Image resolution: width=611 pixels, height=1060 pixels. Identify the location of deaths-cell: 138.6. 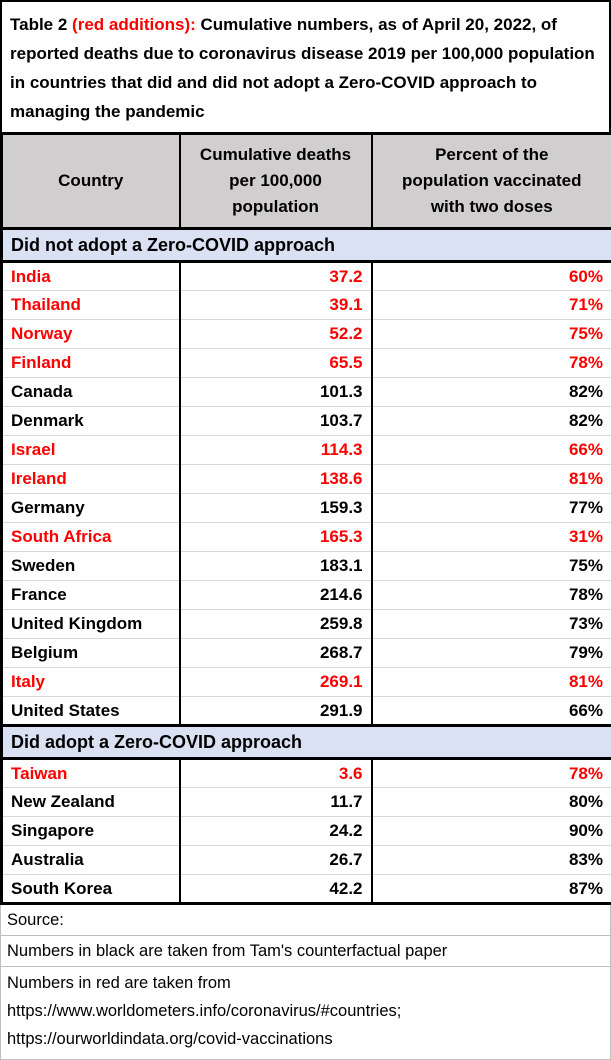
(276, 479).